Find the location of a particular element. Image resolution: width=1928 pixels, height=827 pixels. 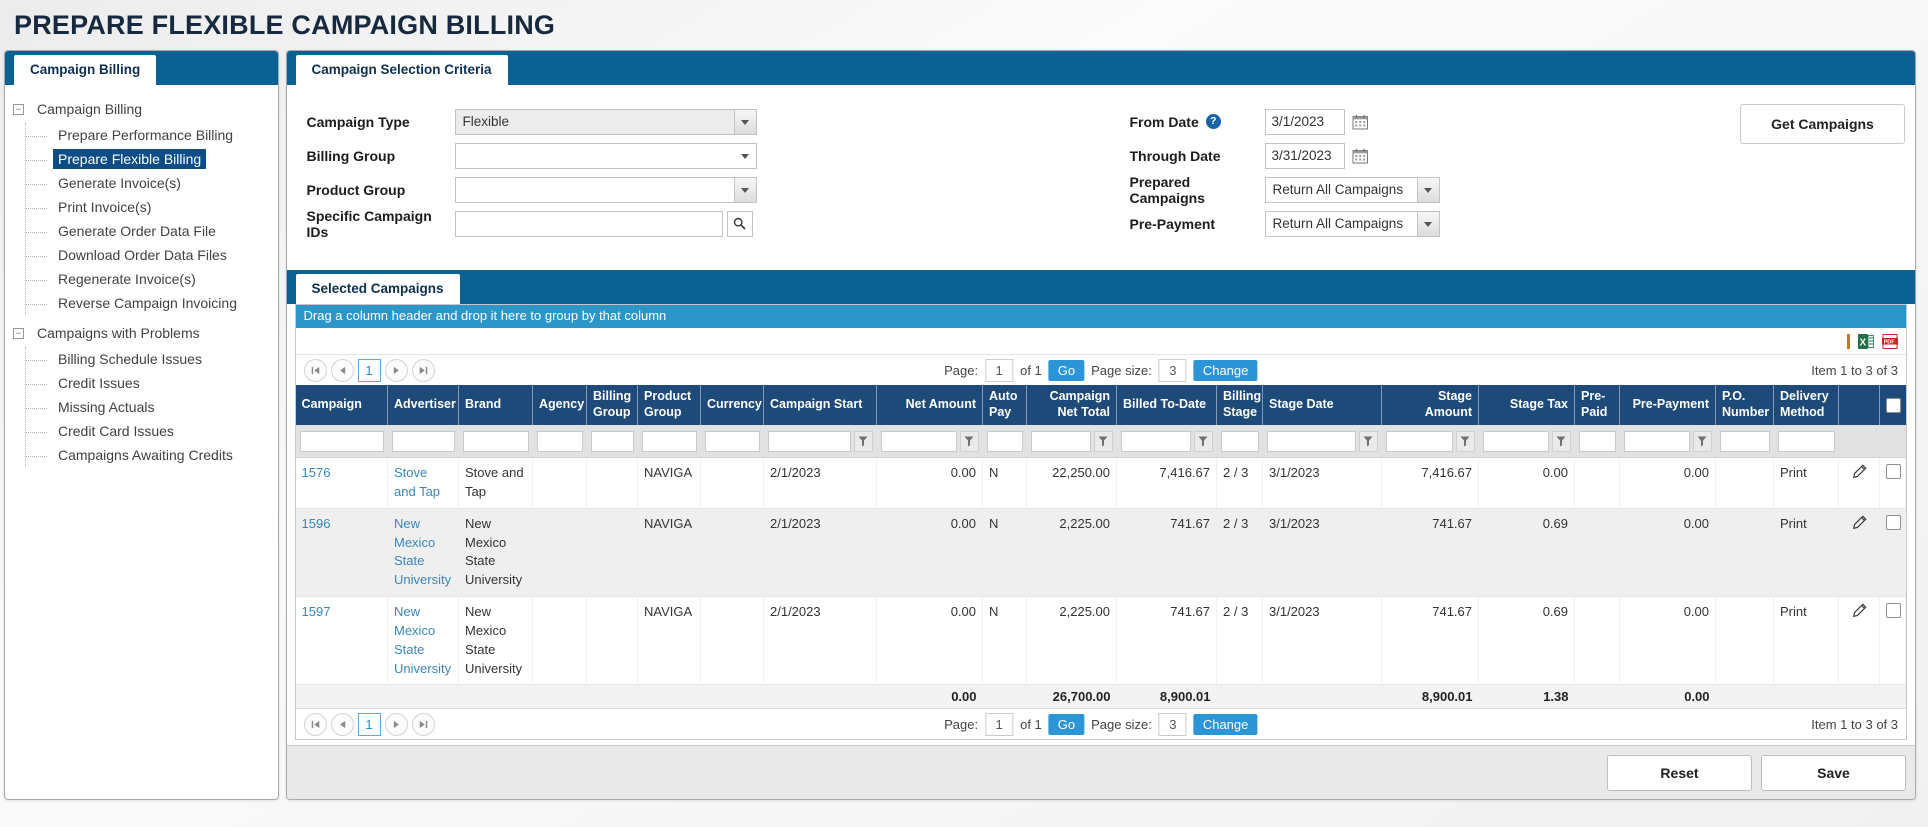

column-header-pre-paid: Pre-Paid is located at coordinates (1597, 405).